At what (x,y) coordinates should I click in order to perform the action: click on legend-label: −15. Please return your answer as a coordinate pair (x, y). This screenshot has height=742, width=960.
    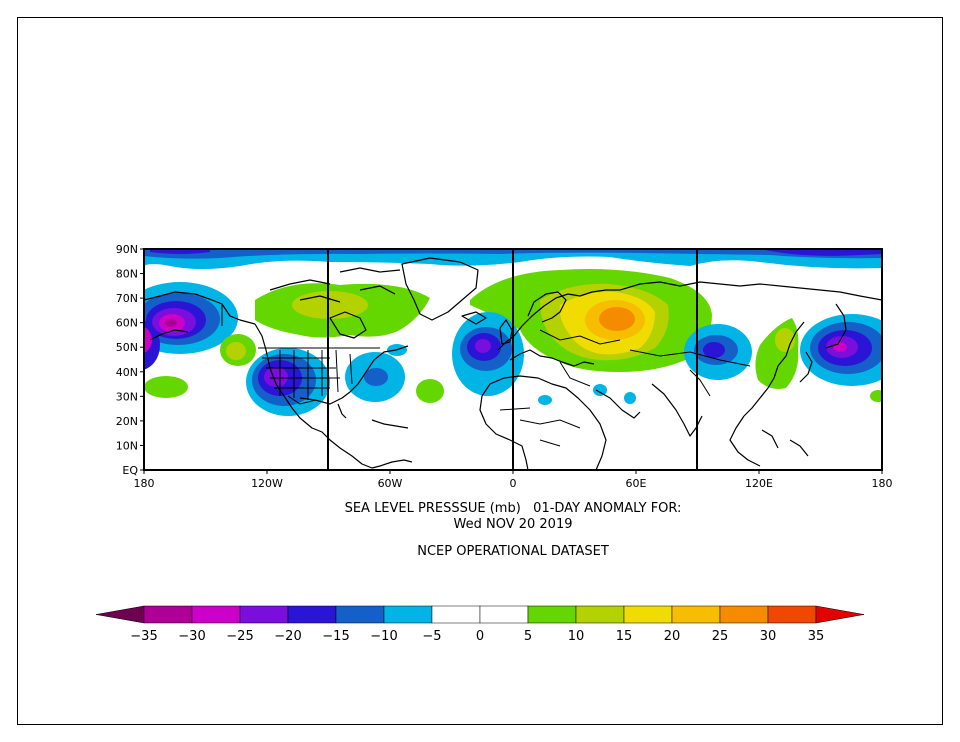
    Looking at the image, I should click on (335, 636).